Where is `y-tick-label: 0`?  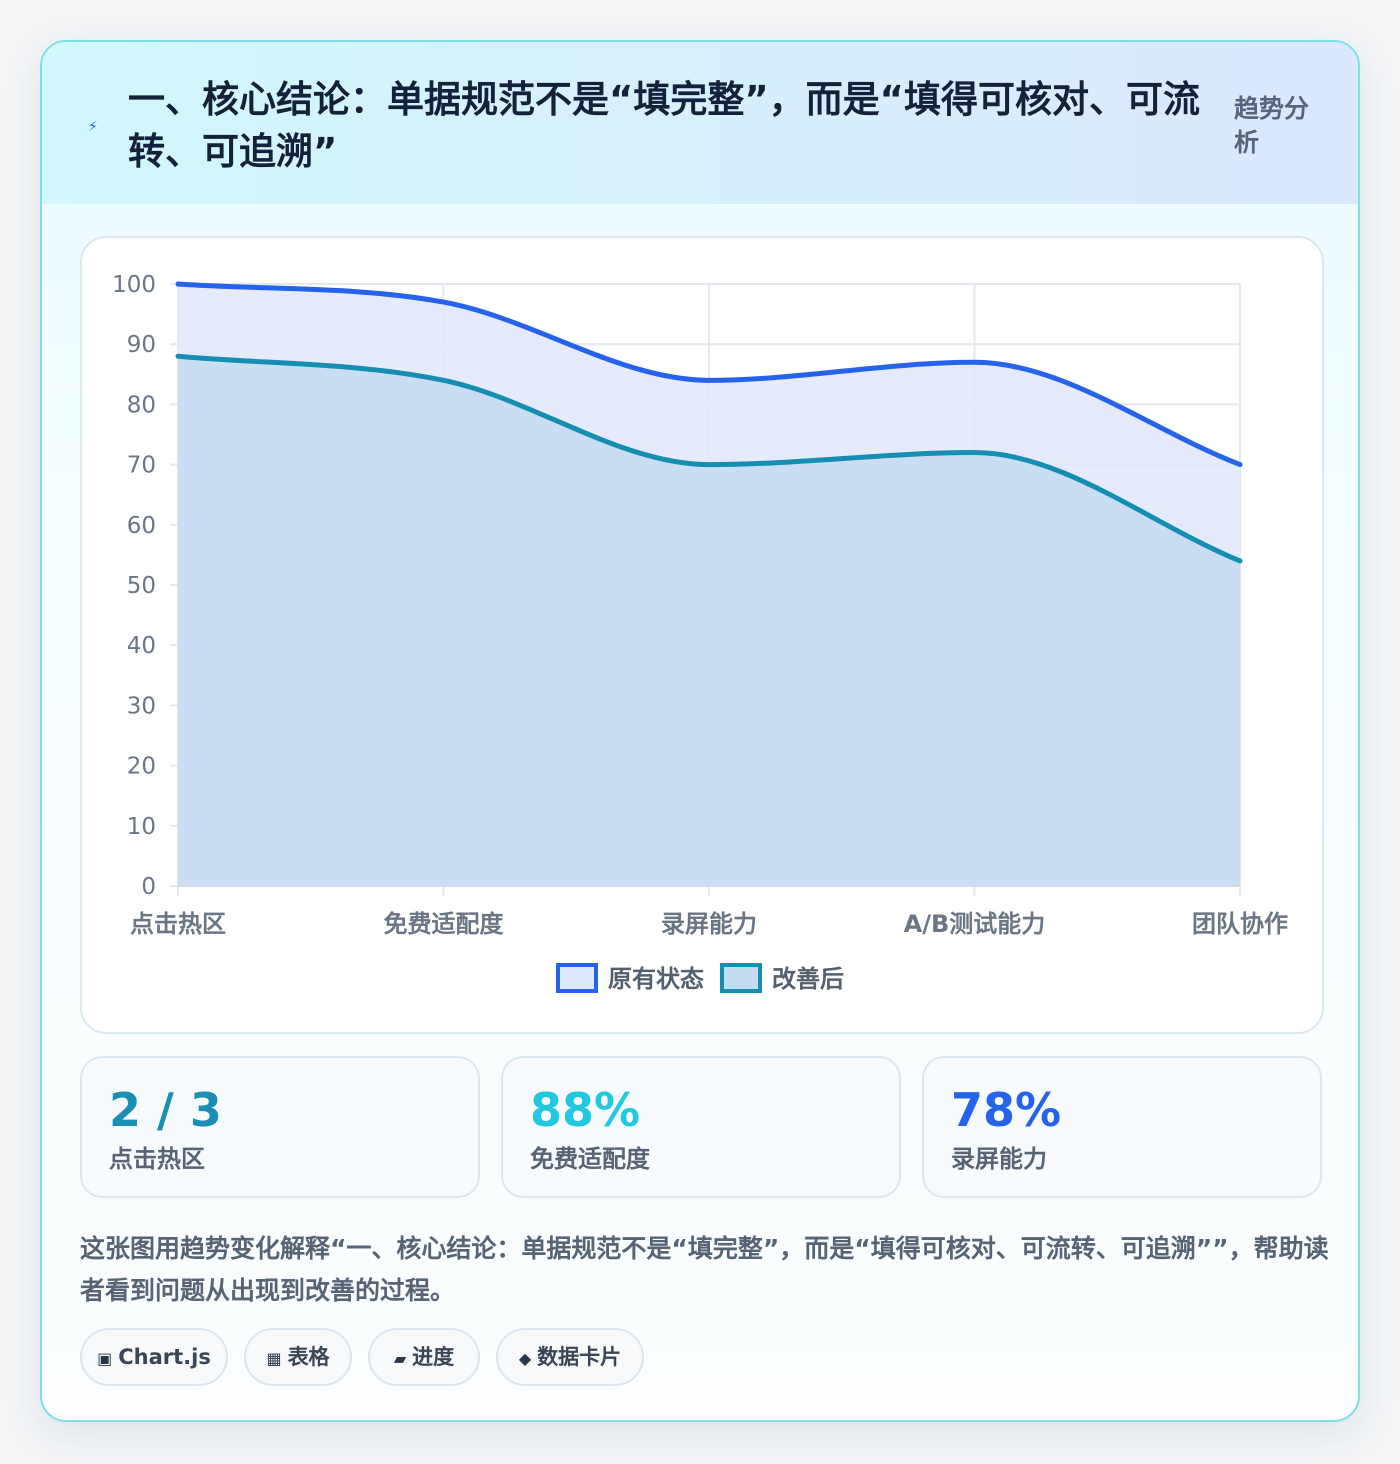
y-tick-label: 0 is located at coordinates (148, 887).